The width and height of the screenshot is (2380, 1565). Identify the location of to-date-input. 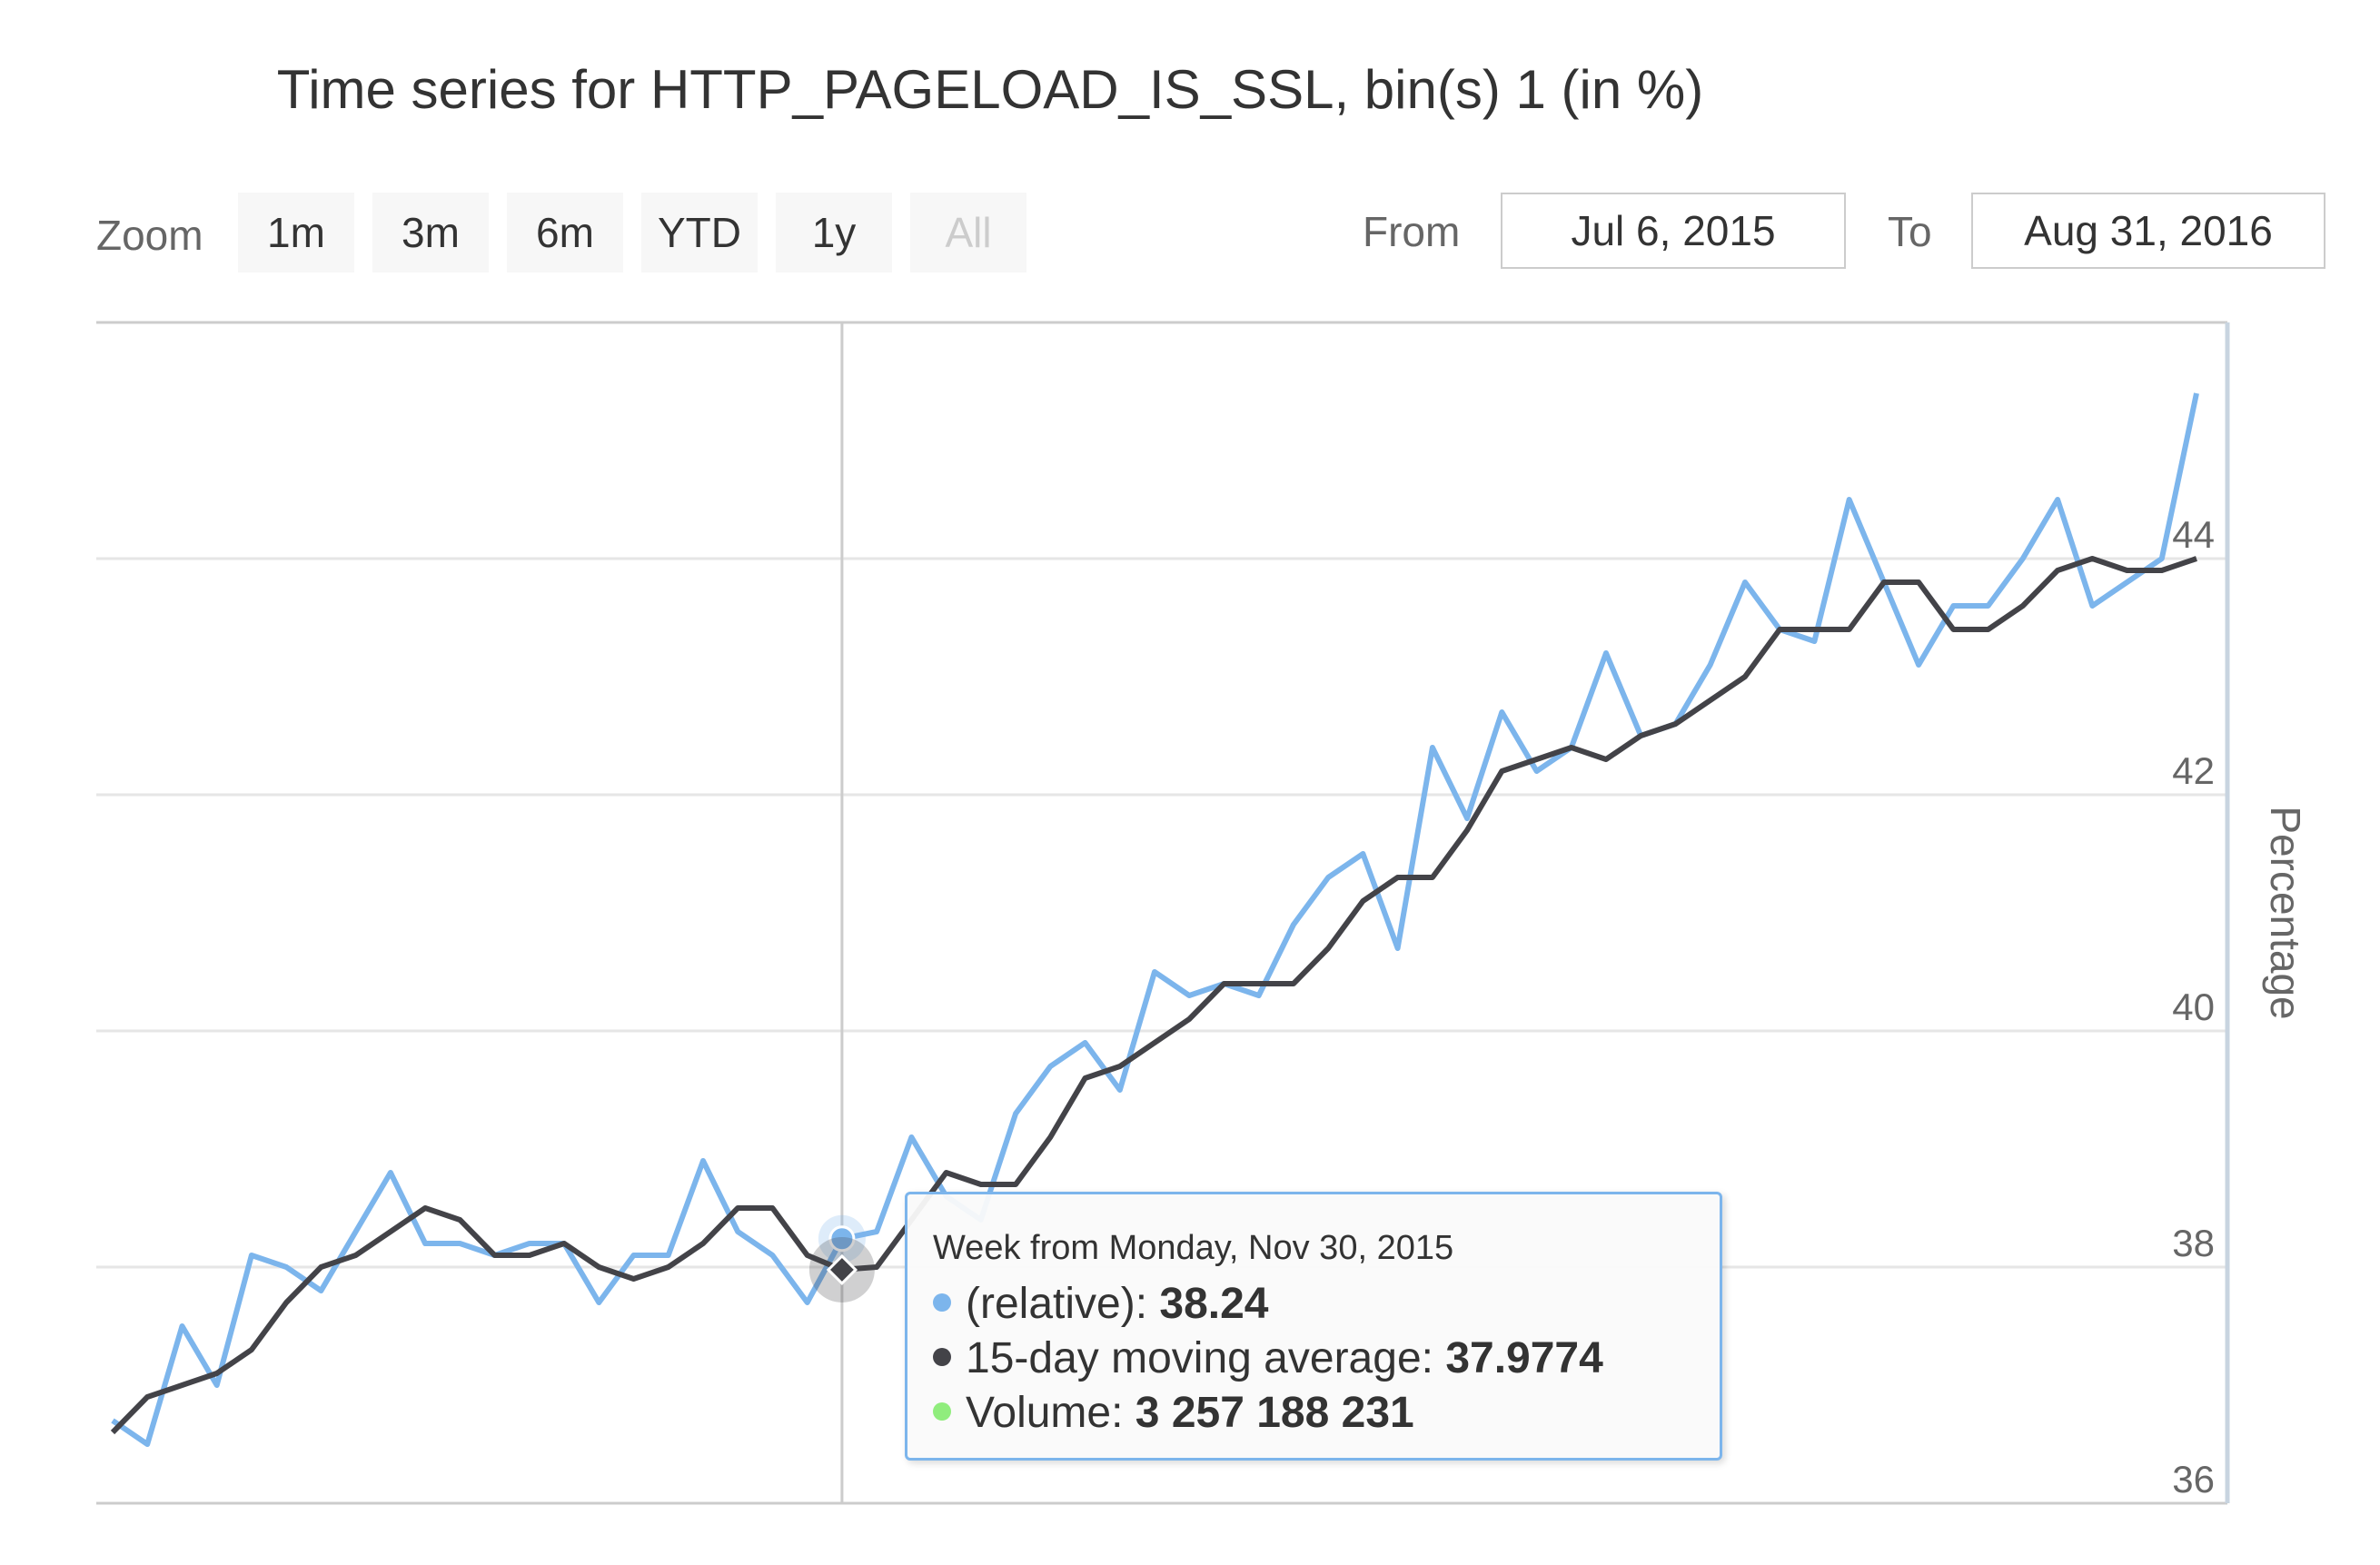
(2148, 231).